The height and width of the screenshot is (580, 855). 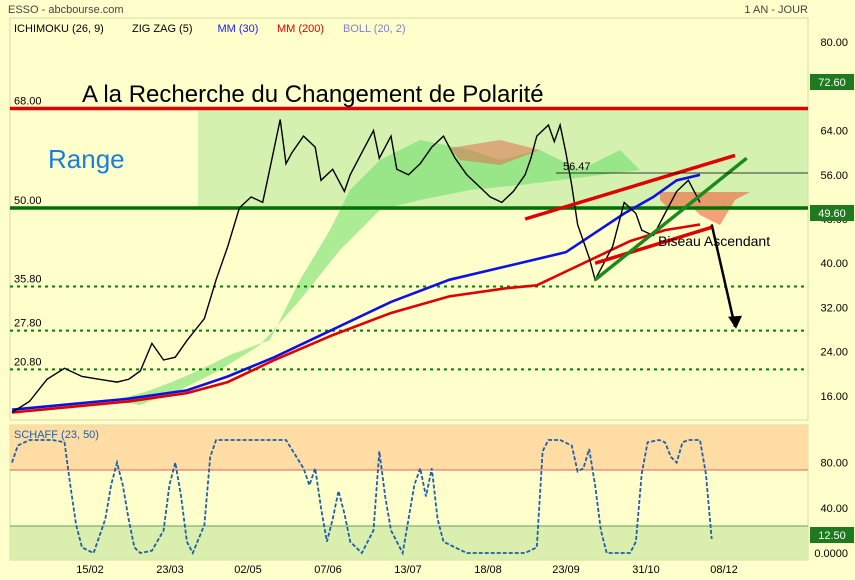 I want to click on ticker-title: ESSO - abcbourse.com, so click(x=66, y=10).